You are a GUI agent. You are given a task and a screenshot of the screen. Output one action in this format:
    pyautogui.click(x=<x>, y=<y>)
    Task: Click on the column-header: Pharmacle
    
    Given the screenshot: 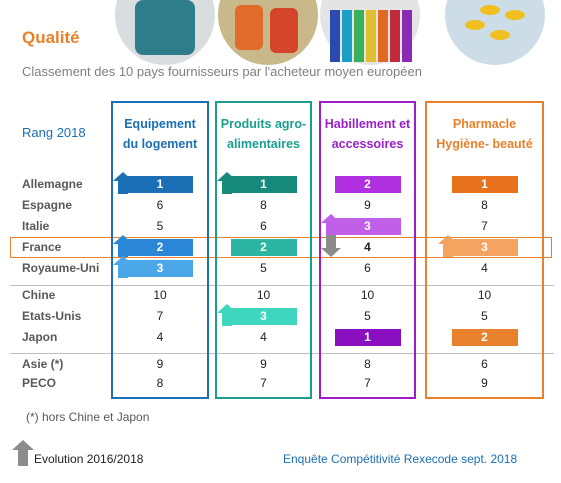 What is the action you would take?
    pyautogui.click(x=484, y=124)
    